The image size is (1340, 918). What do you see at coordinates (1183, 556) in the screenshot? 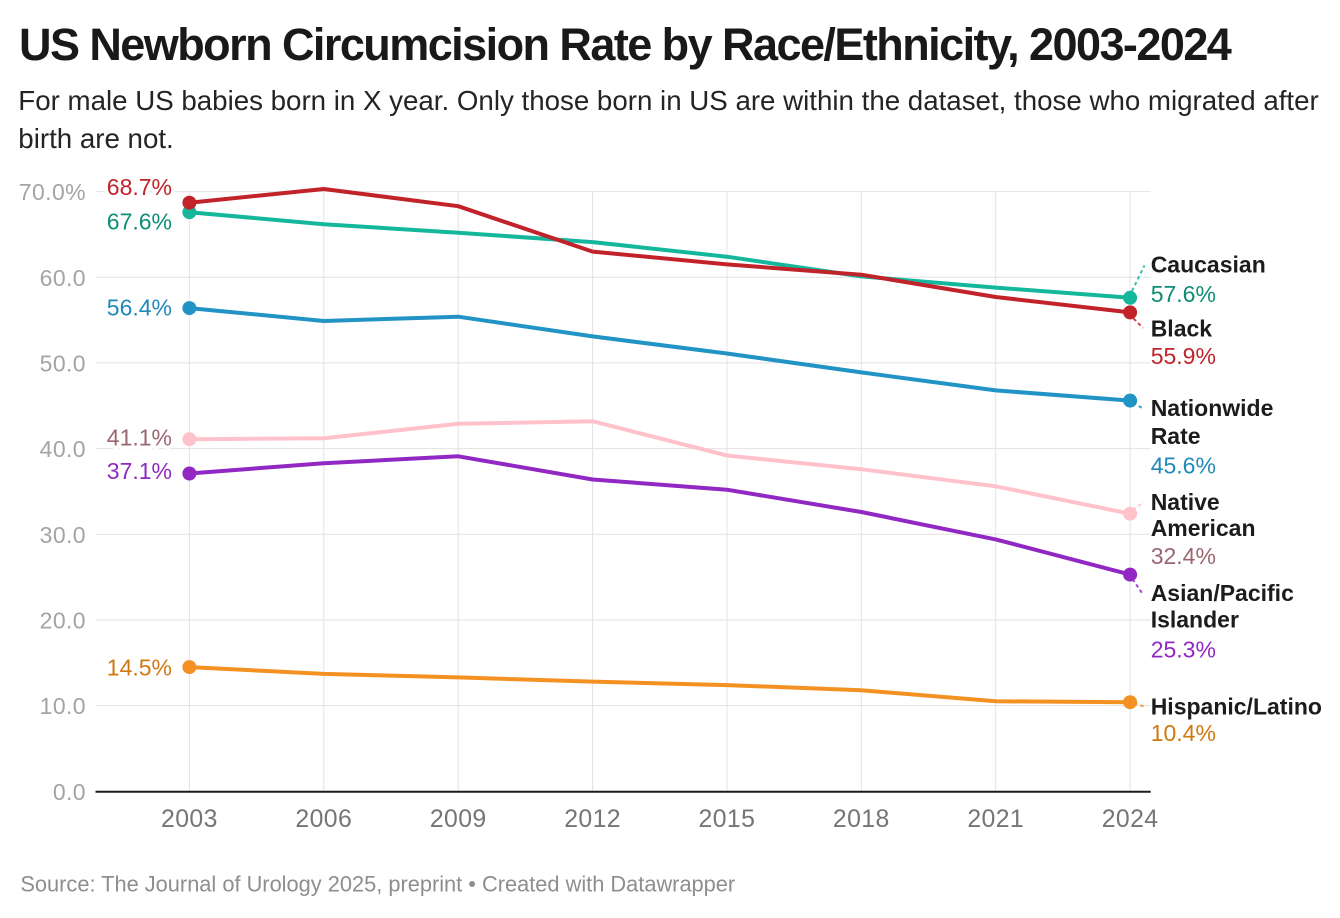
I see `svg-text: 32.4%` at bounding box center [1183, 556].